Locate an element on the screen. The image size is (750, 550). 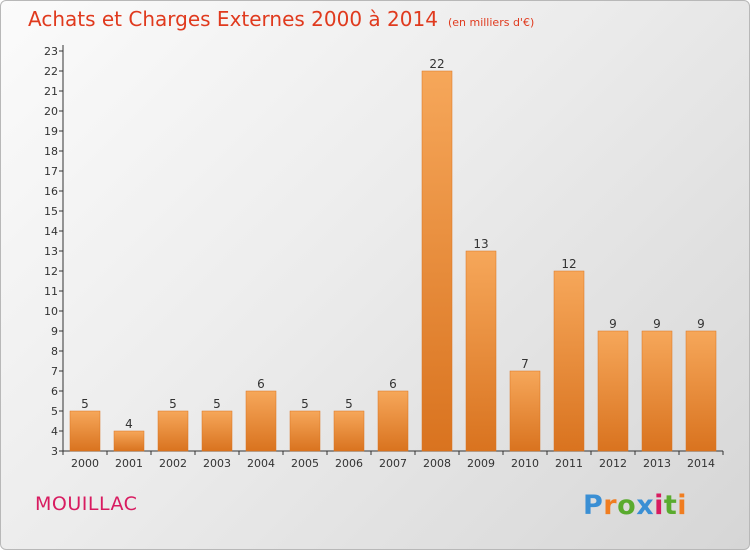
y-tick-label: 18 is located at coordinates (51, 151).